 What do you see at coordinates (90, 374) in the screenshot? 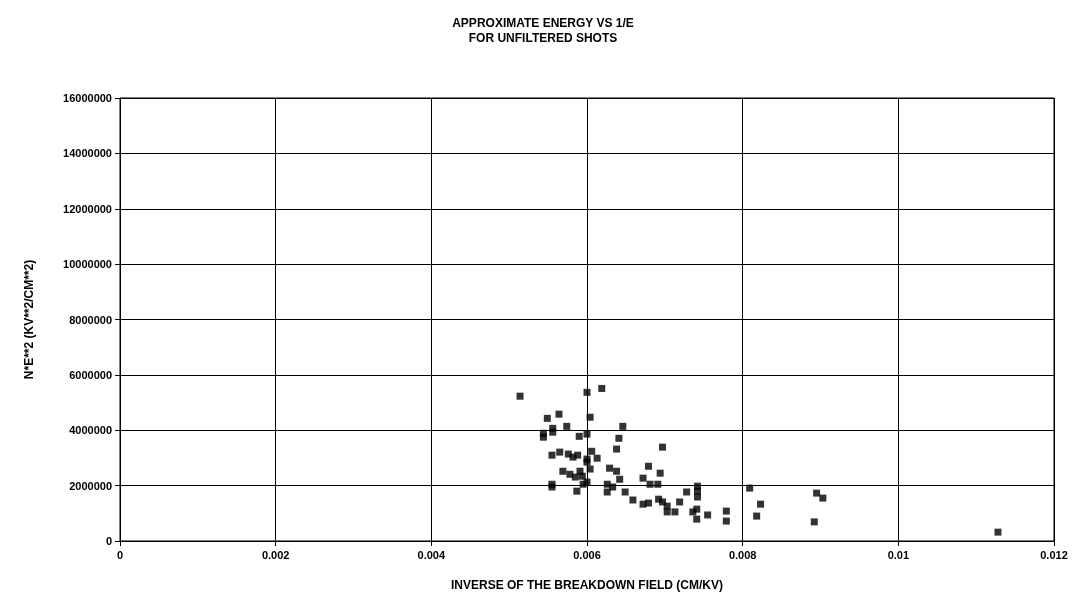
I see `y-tick-label: 6000000` at bounding box center [90, 374].